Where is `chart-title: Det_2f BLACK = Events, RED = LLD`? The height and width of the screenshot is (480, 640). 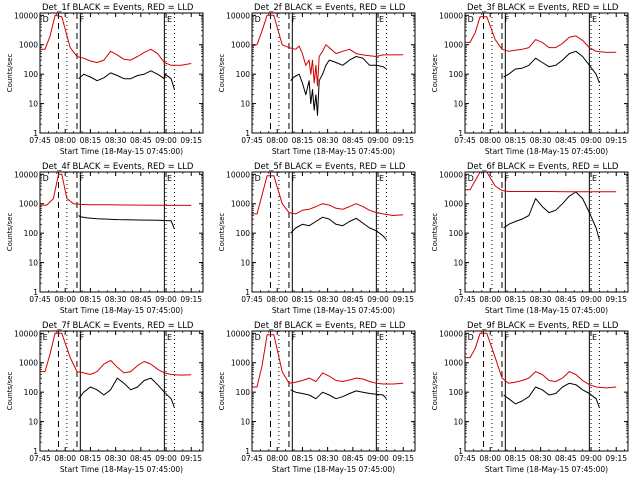
chart-title: Det_2f BLACK = Events, RED = LLD is located at coordinates (330, 8).